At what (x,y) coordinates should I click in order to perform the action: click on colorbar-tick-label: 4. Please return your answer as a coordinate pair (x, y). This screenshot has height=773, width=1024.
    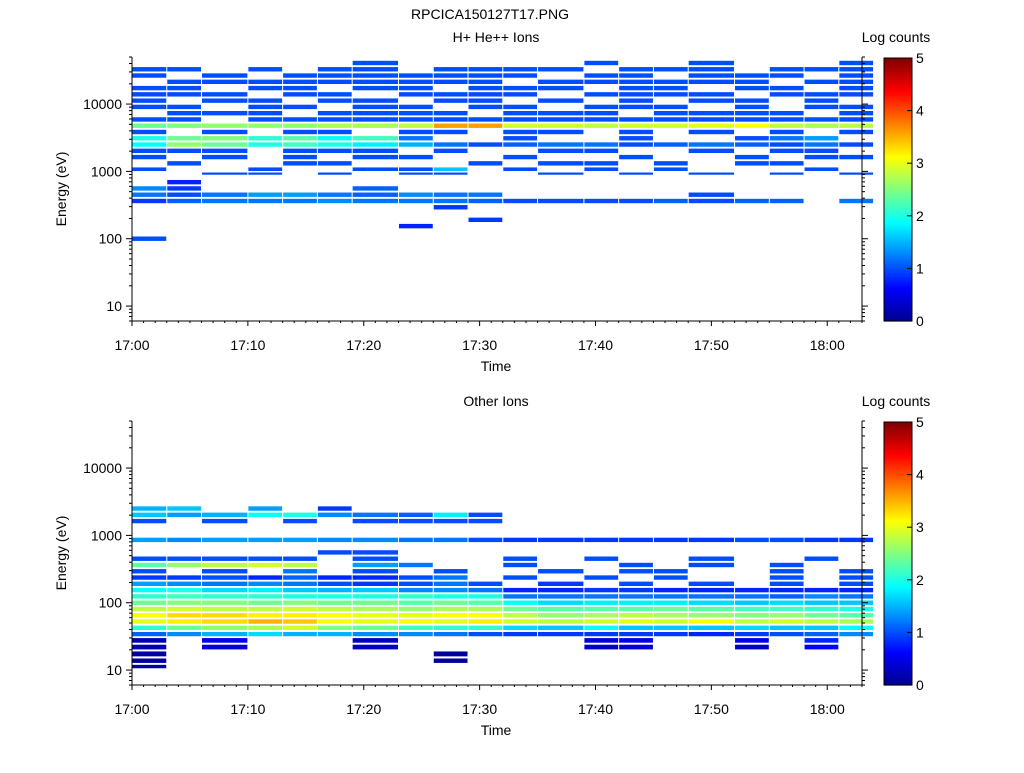
    Looking at the image, I should click on (920, 475).